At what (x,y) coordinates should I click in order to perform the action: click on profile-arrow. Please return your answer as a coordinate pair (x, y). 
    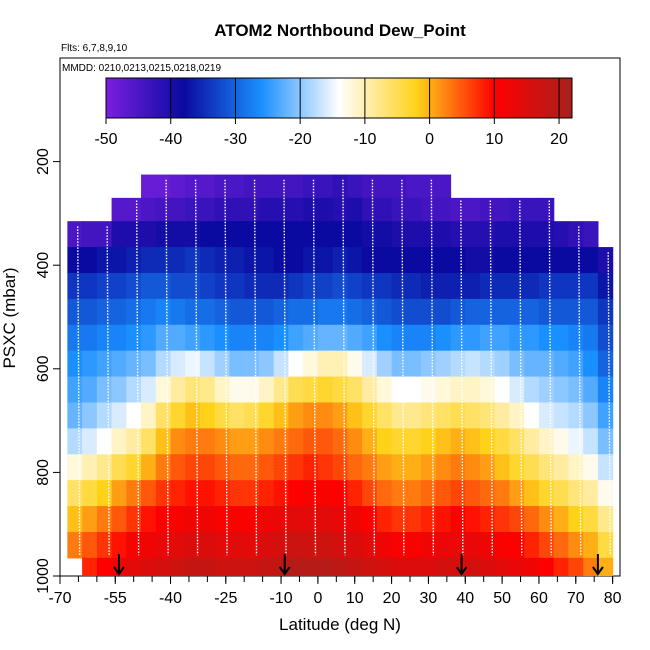
    Looking at the image, I should click on (119, 565).